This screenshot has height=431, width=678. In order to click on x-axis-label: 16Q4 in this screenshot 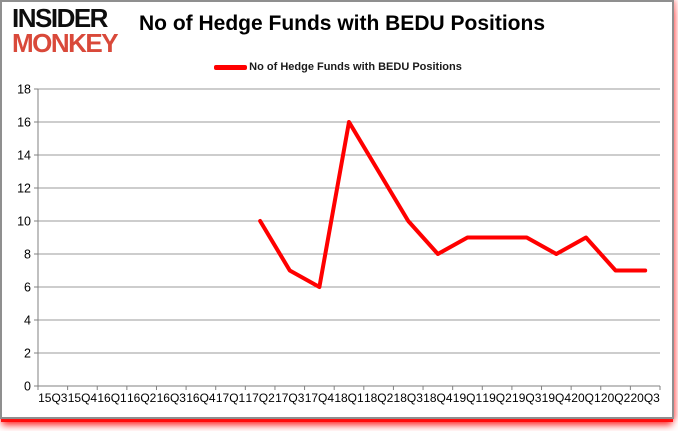, I will do `click(201, 398)`.